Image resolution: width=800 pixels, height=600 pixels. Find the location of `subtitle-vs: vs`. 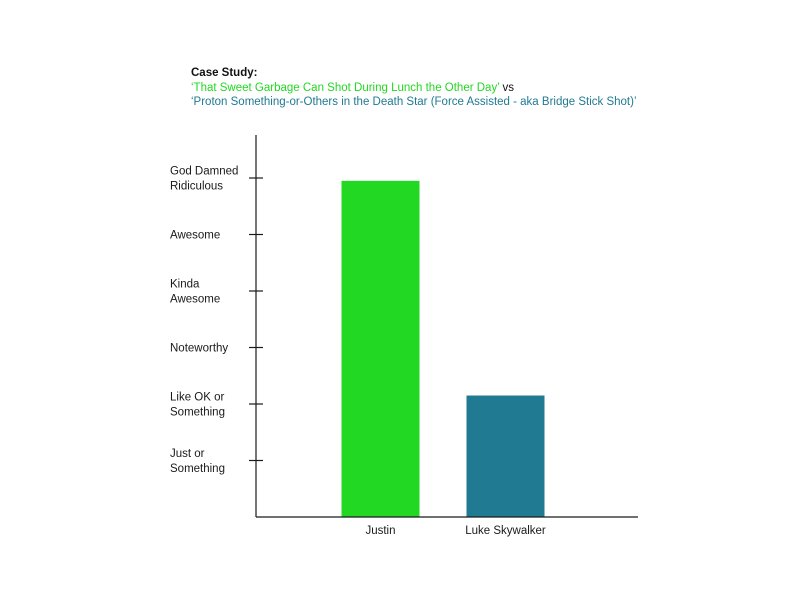

subtitle-vs: vs is located at coordinates (508, 87).